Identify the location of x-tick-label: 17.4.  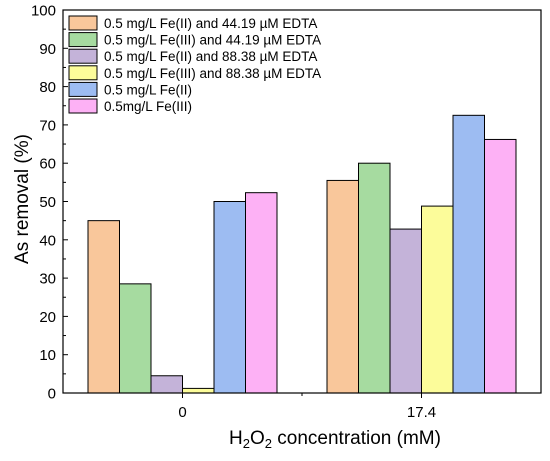
(421, 412).